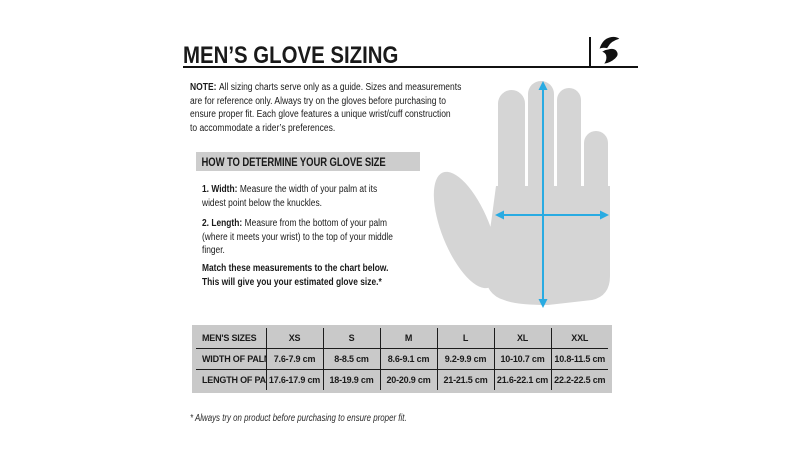 The width and height of the screenshot is (800, 453). Describe the element at coordinates (579, 338) in the screenshot. I see `table-header-cell: XXL` at that location.